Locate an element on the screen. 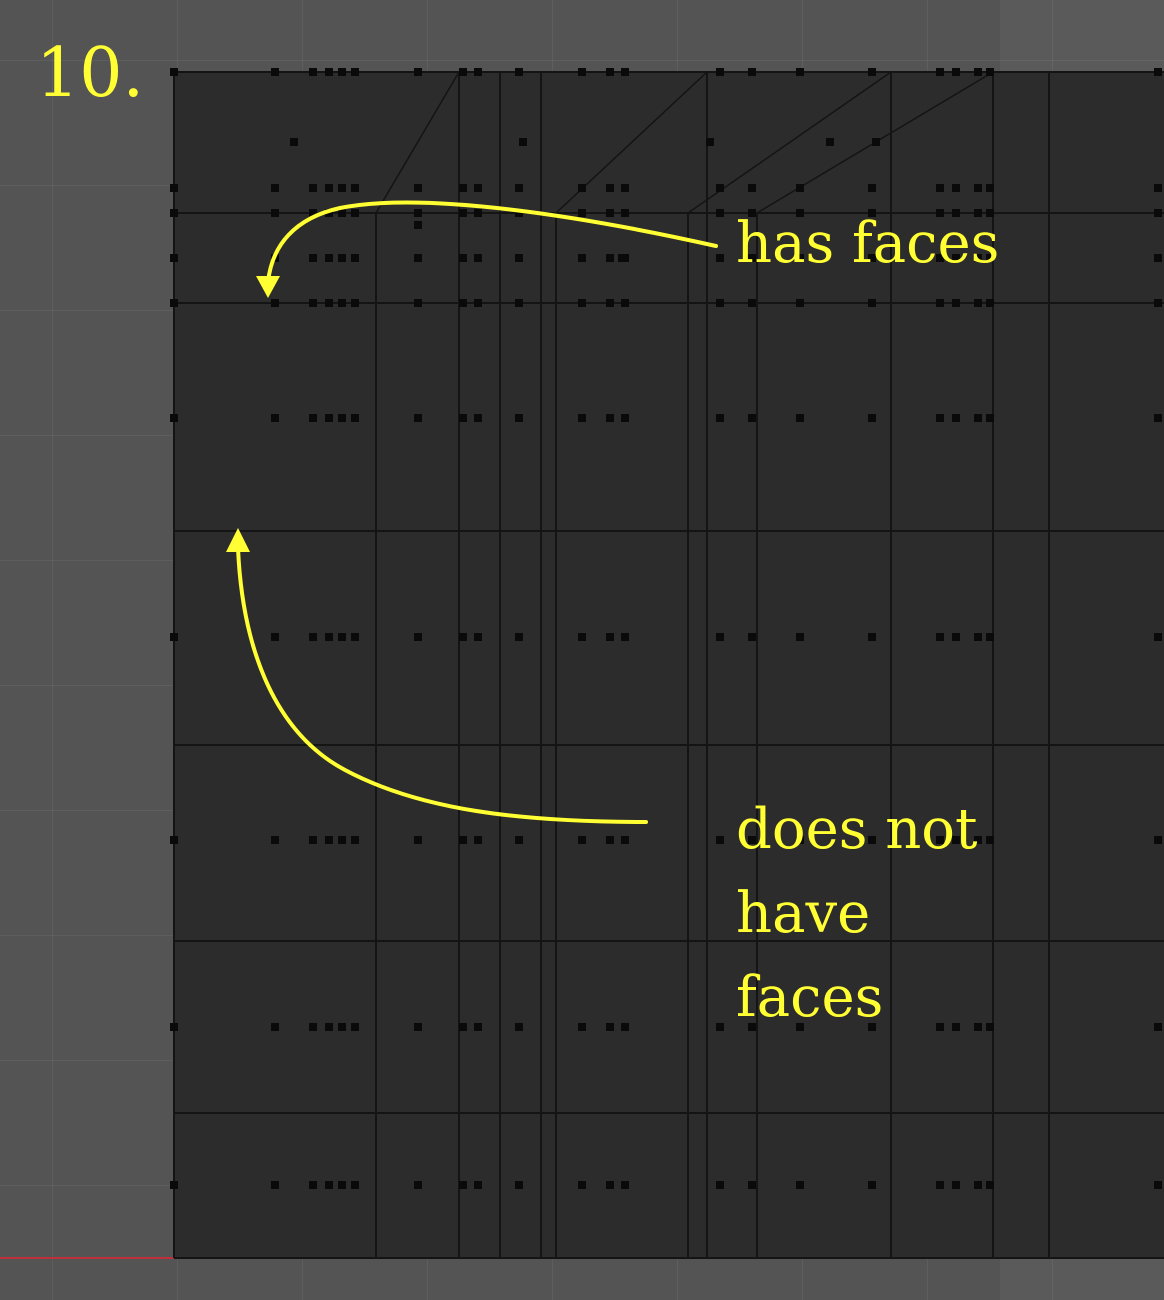  step-number: 10. is located at coordinates (90, 73).